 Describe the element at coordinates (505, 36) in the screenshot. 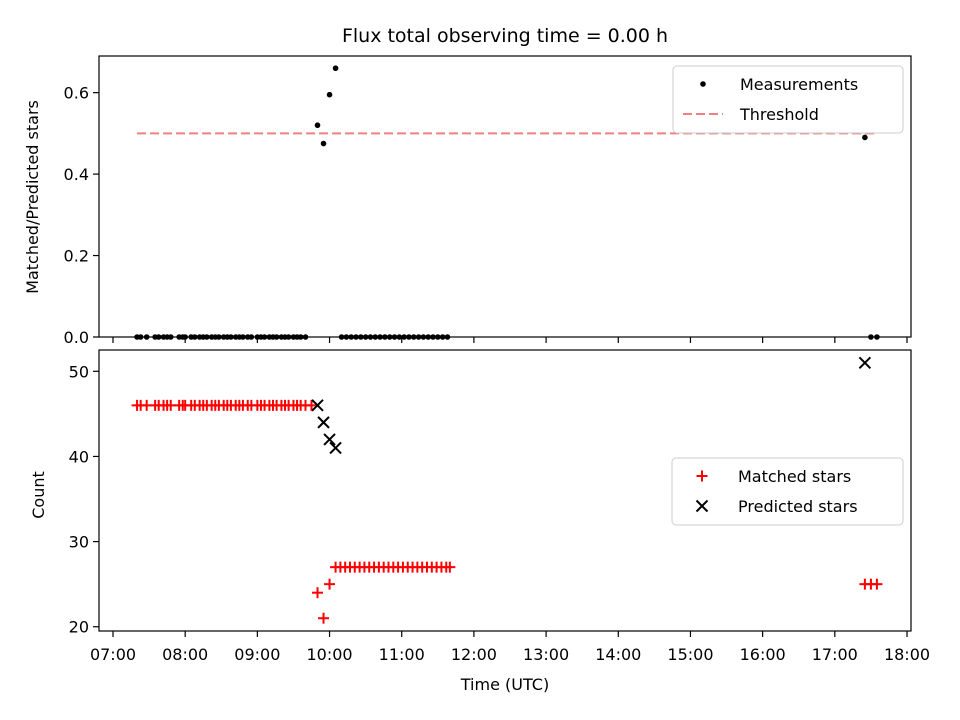

I see `chart-title: Flux total observing time = 0.00 h` at that location.